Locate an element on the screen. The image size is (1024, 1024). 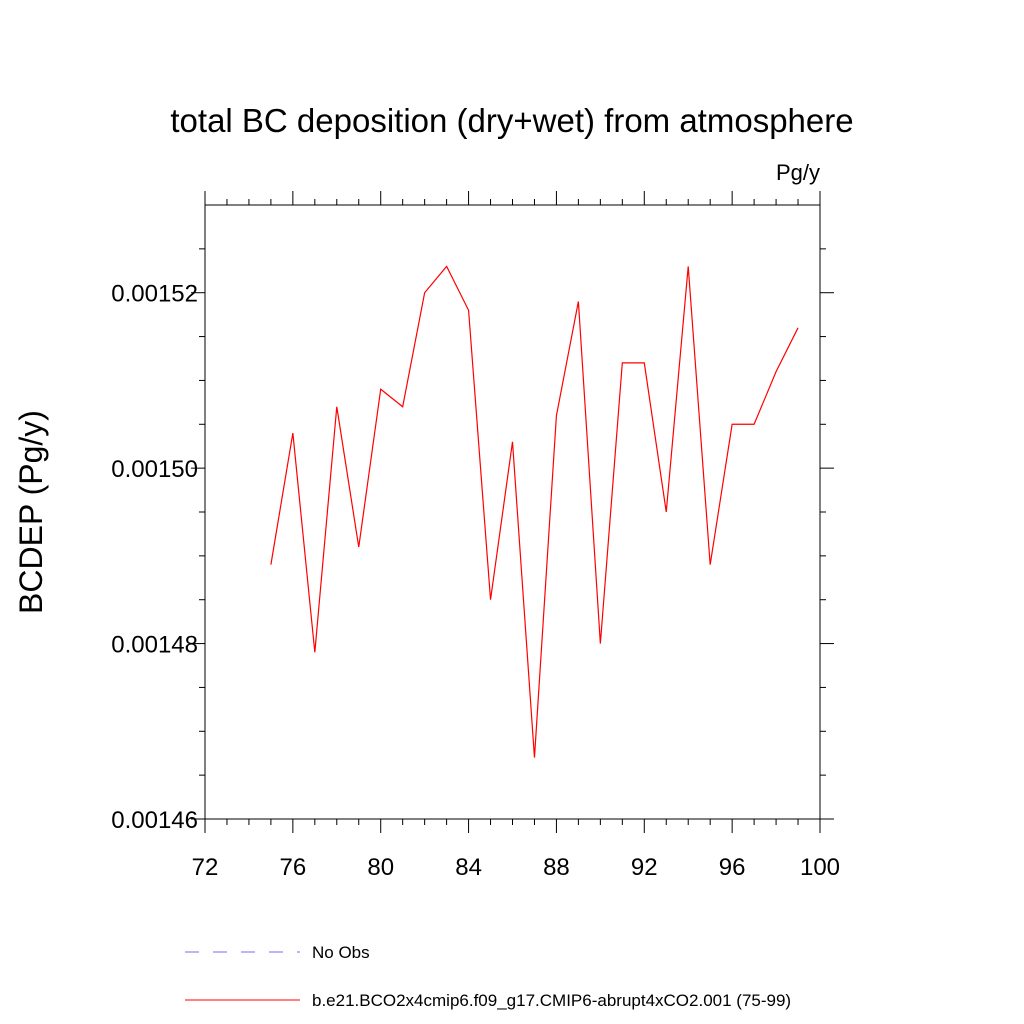
x-tick-label: 76 is located at coordinates (293, 867).